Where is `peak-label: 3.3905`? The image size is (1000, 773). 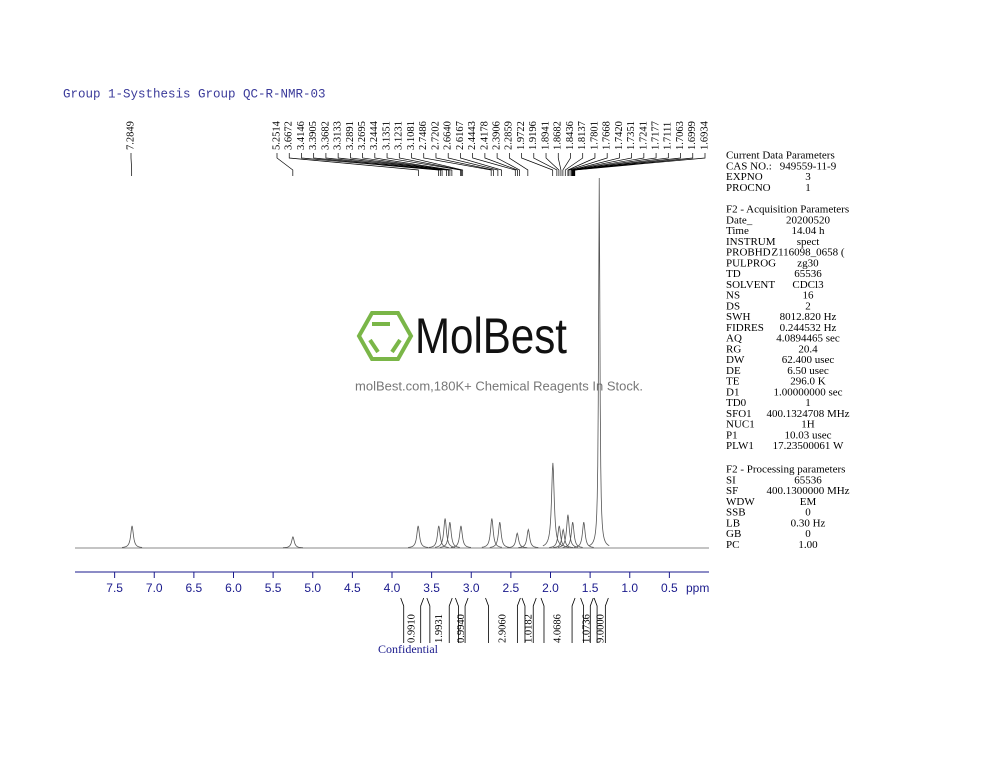
peak-label: 3.3905 is located at coordinates (313, 135).